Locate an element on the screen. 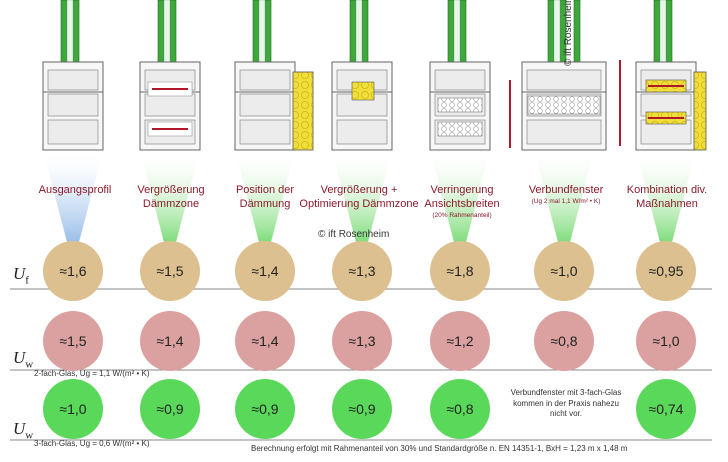 The height and width of the screenshot is (462, 728). reduced-zone-bottom is located at coordinates (460, 129).